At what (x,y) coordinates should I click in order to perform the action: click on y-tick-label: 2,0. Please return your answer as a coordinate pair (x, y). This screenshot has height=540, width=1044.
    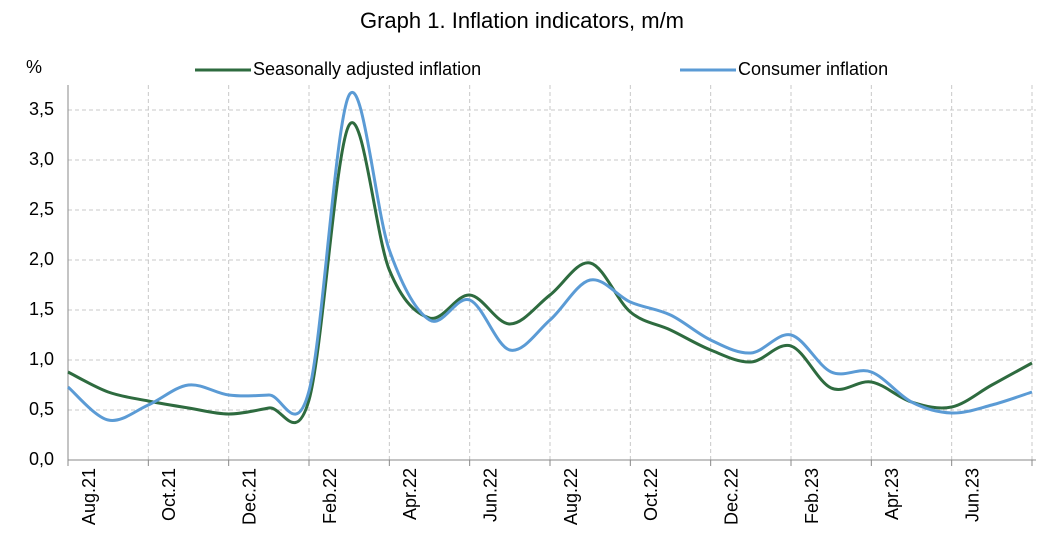
    Looking at the image, I should click on (41, 259).